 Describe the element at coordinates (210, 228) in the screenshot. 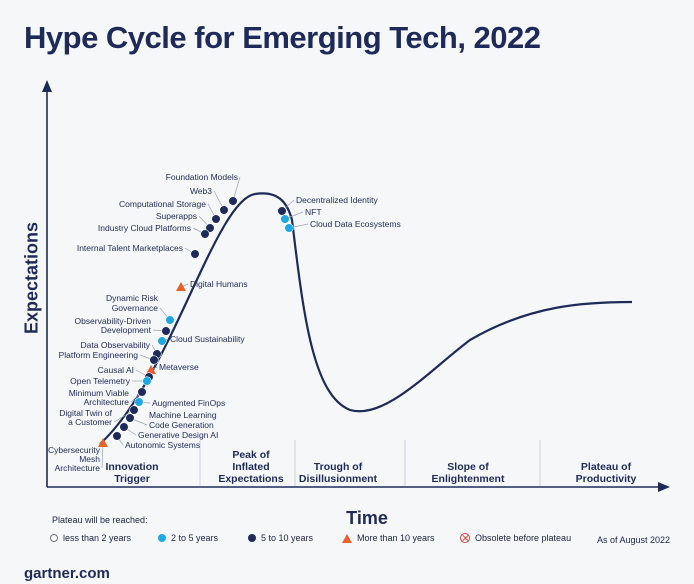

I see `marker-superapps` at that location.